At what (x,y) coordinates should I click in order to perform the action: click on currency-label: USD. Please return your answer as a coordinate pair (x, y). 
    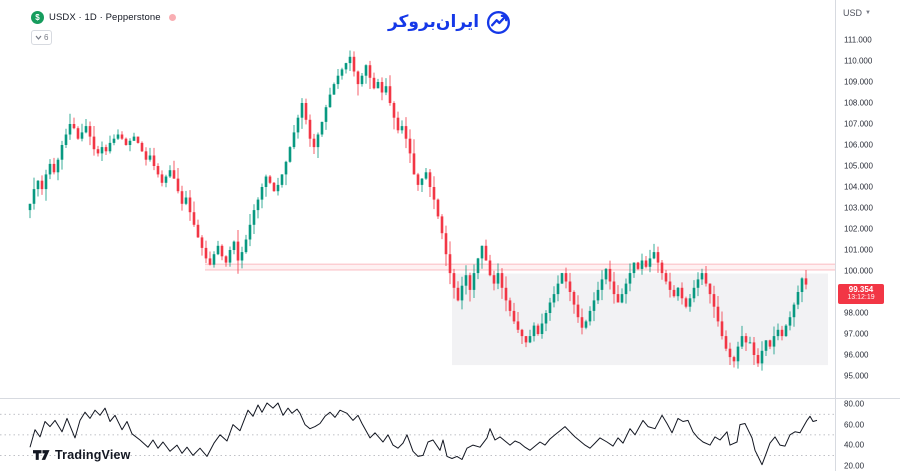
    Looking at the image, I should click on (853, 13).